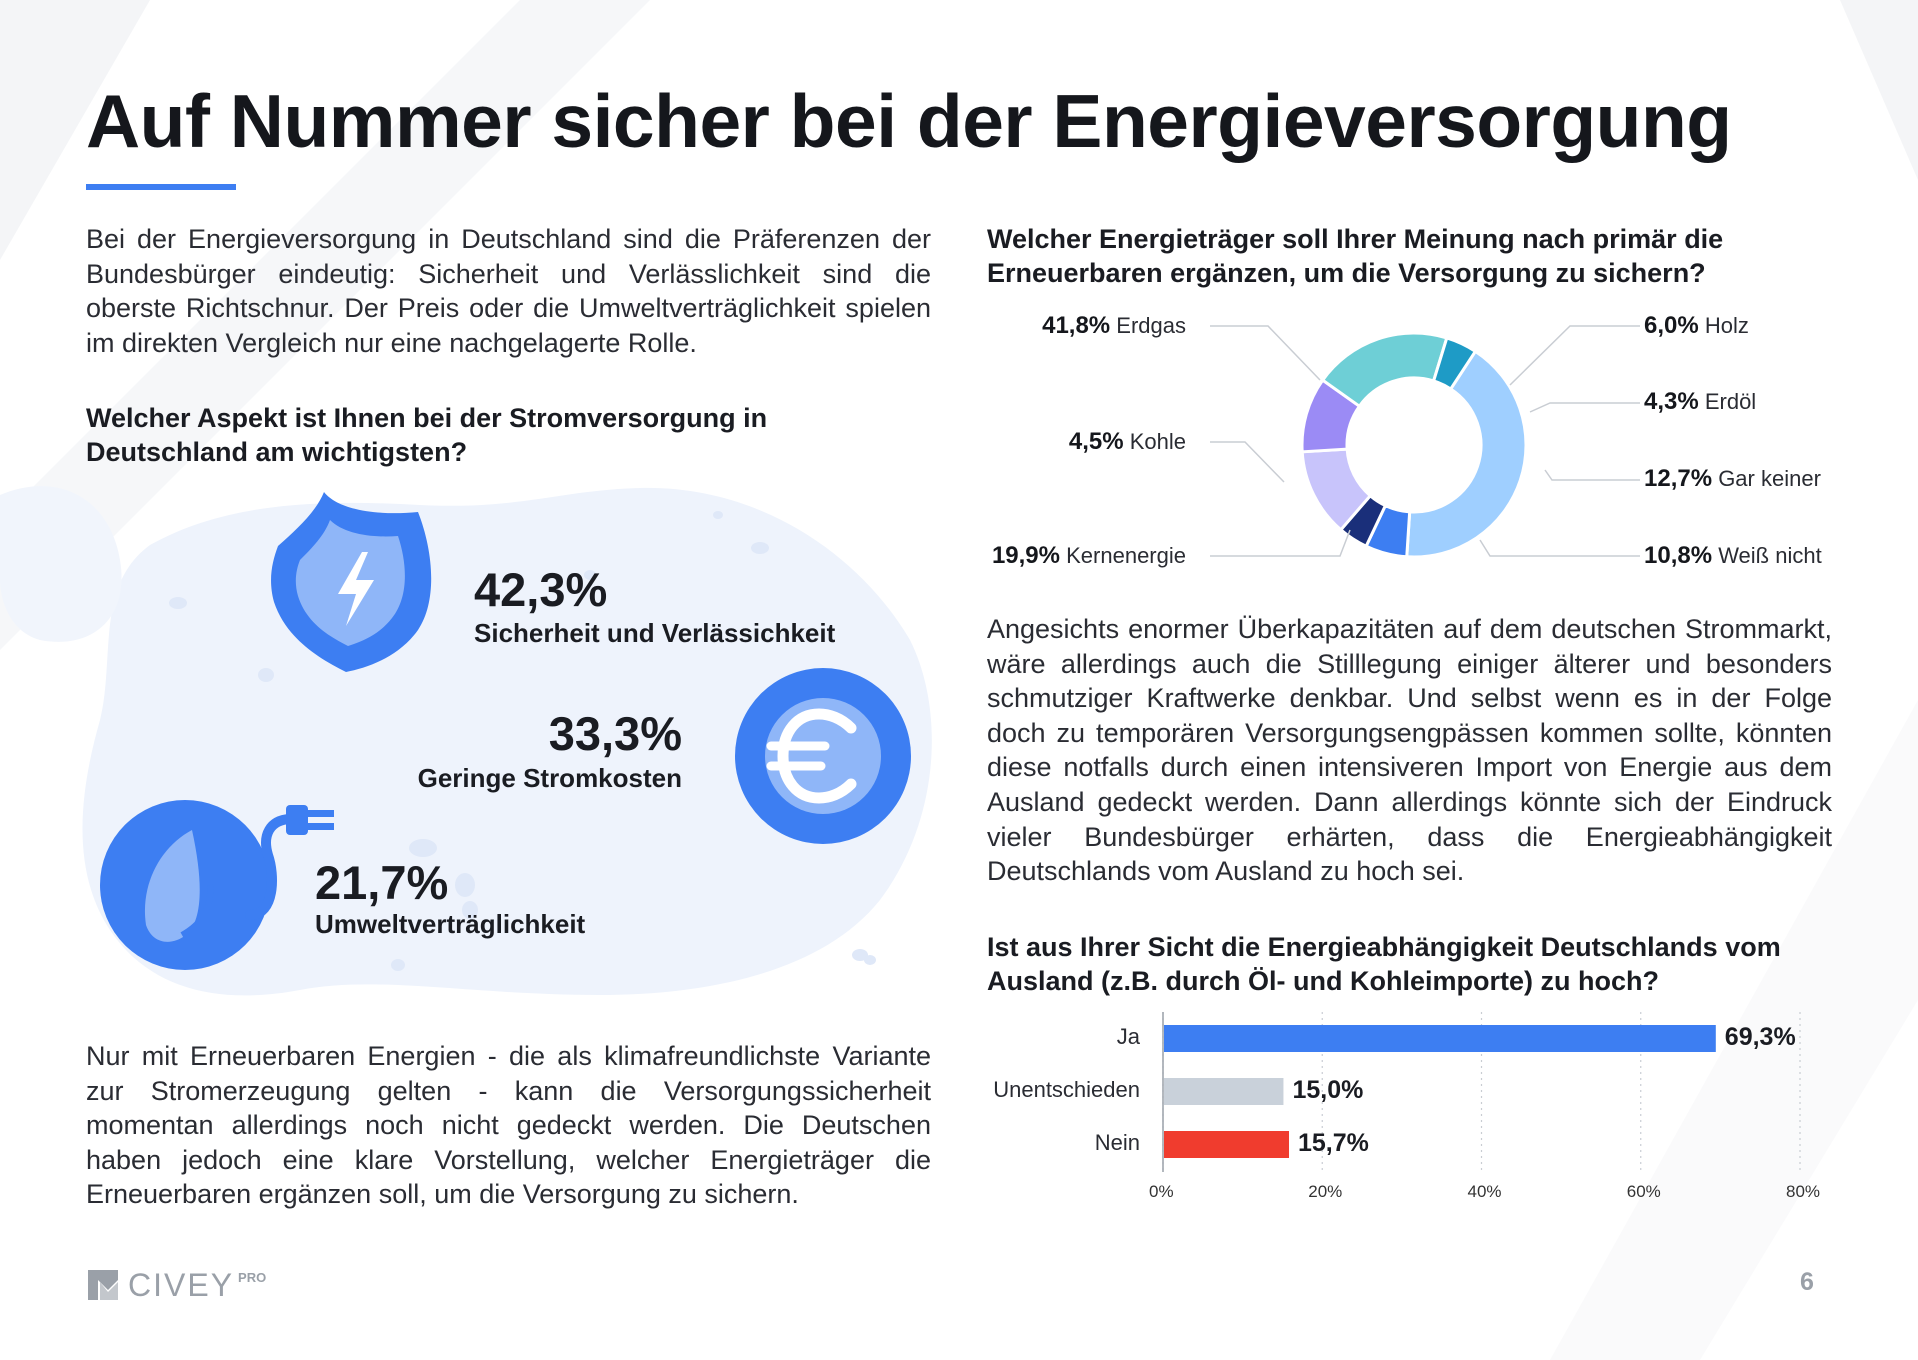 The height and width of the screenshot is (1360, 1918). What do you see at coordinates (1161, 1191) in the screenshot?
I see `x-tick-0: 0%` at bounding box center [1161, 1191].